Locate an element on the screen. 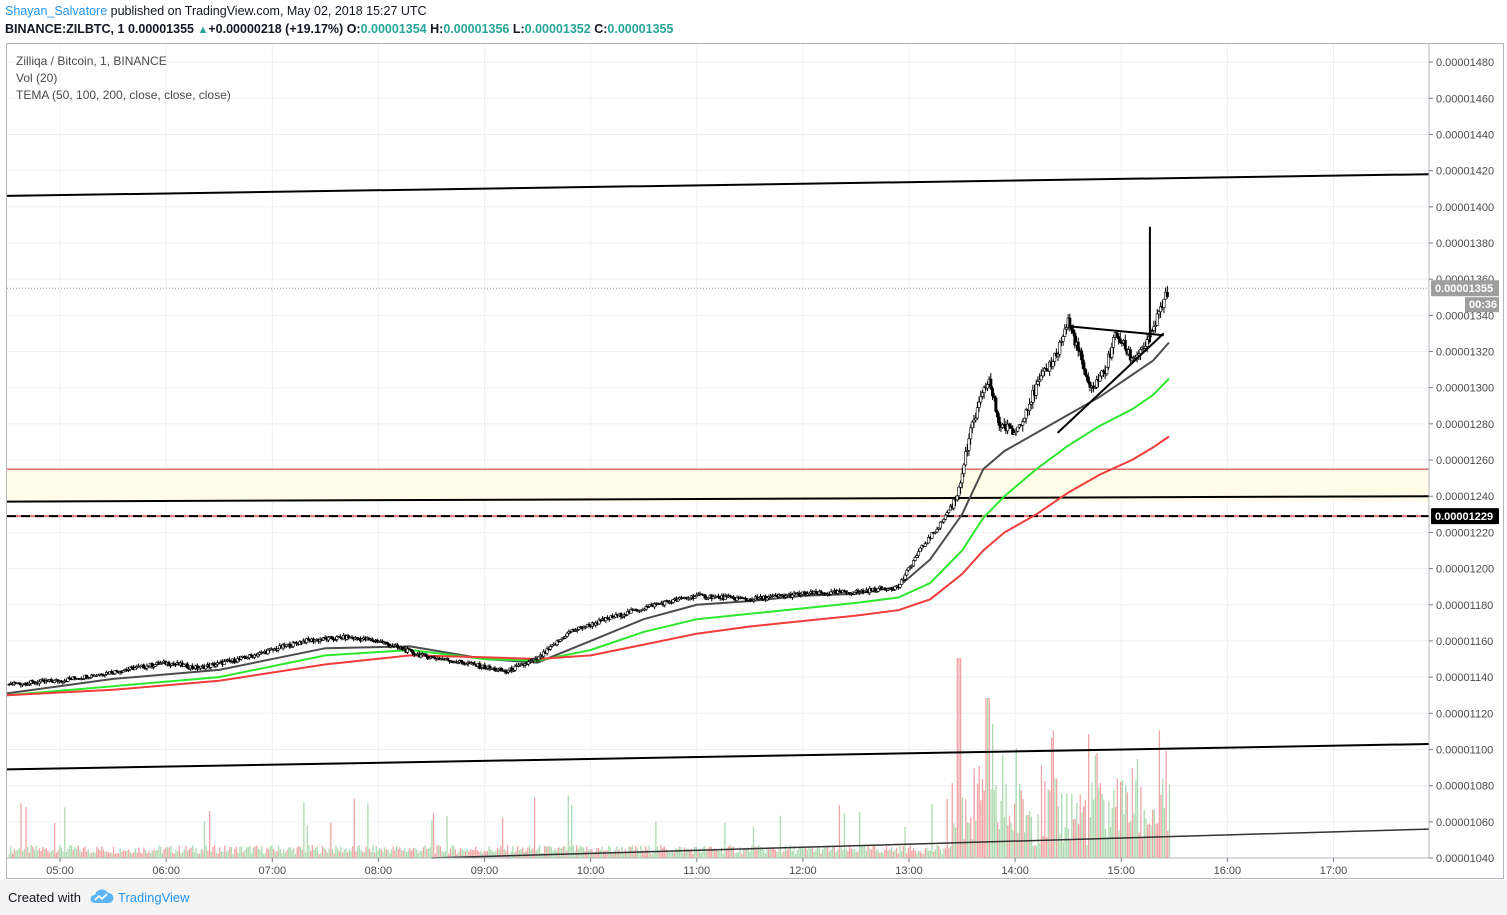 This screenshot has width=1507, height=915. legend-tema: TEMA (50, 100, 200, close, close, close) is located at coordinates (123, 95).